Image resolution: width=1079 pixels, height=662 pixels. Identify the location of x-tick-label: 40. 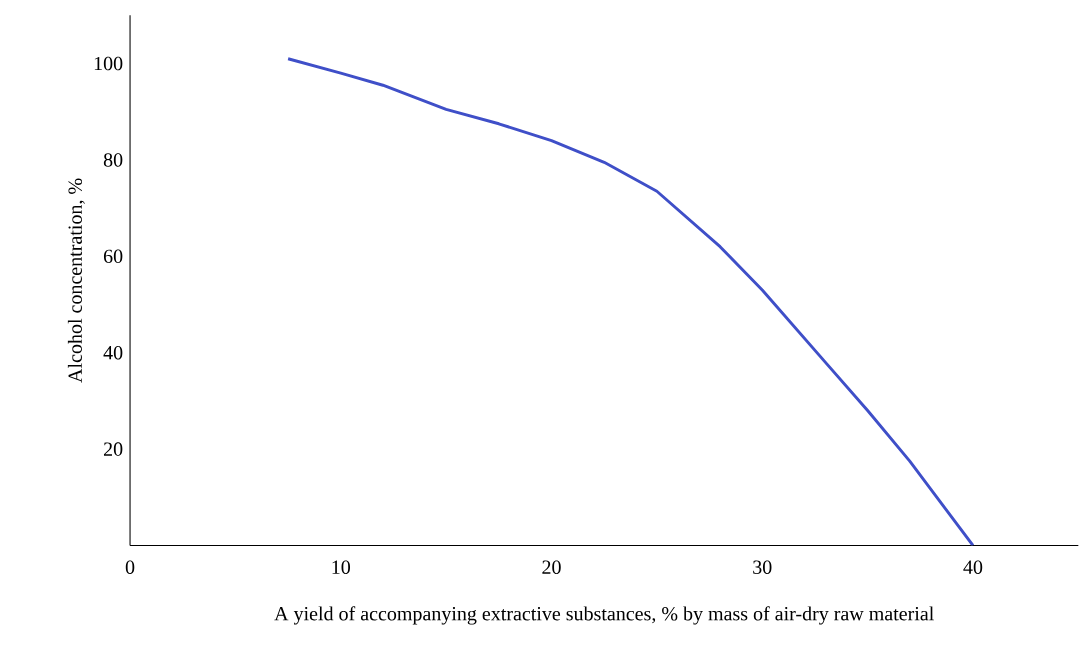
(973, 567).